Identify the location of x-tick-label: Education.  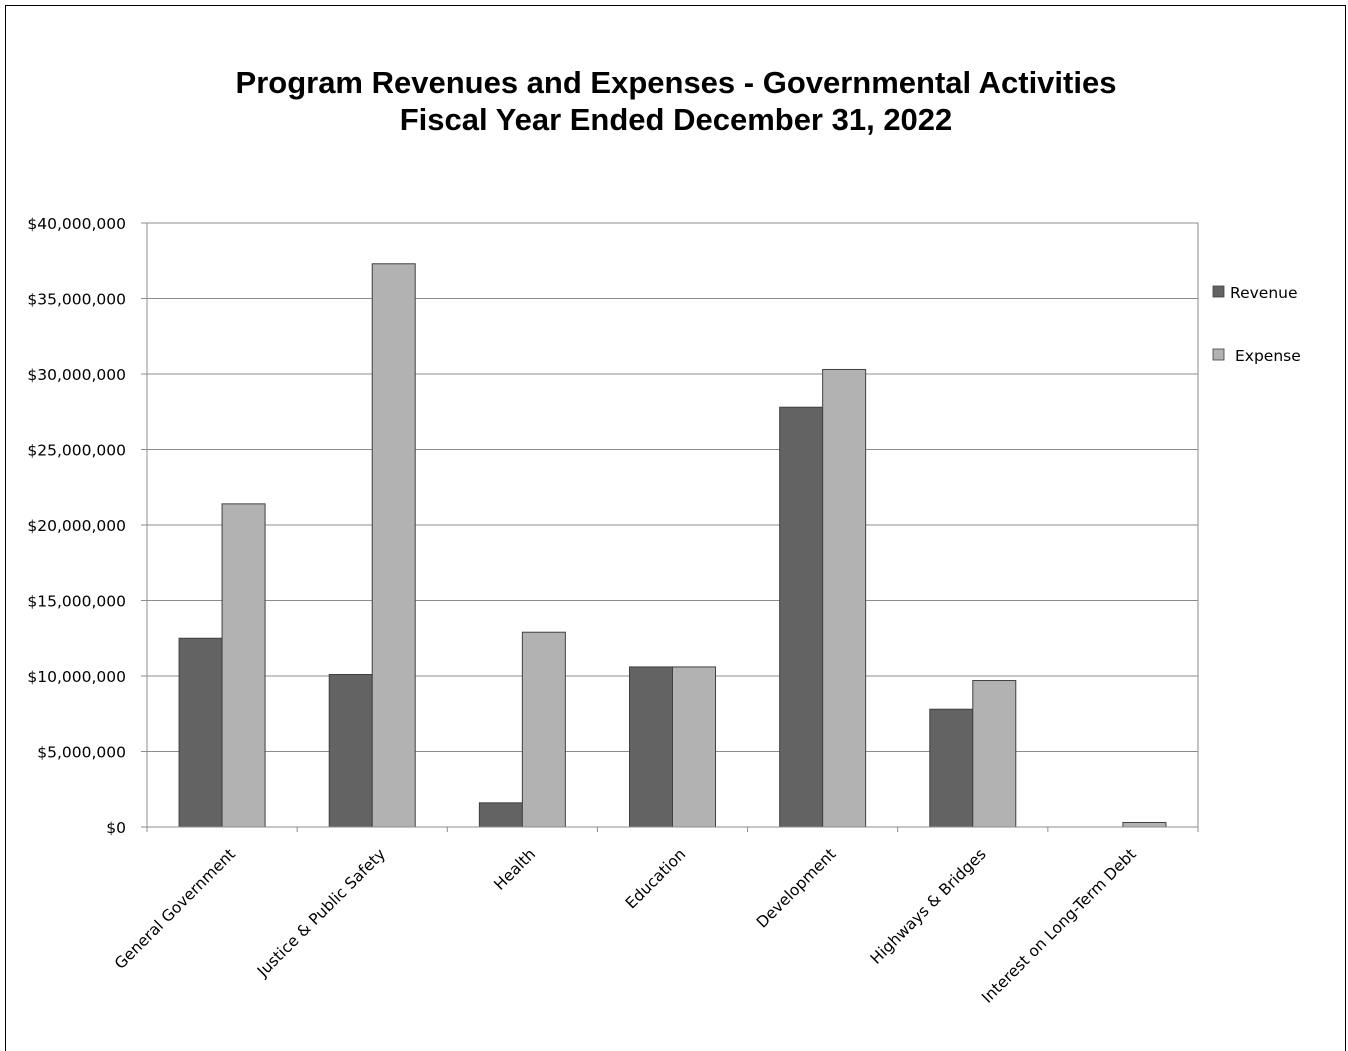
(655, 878).